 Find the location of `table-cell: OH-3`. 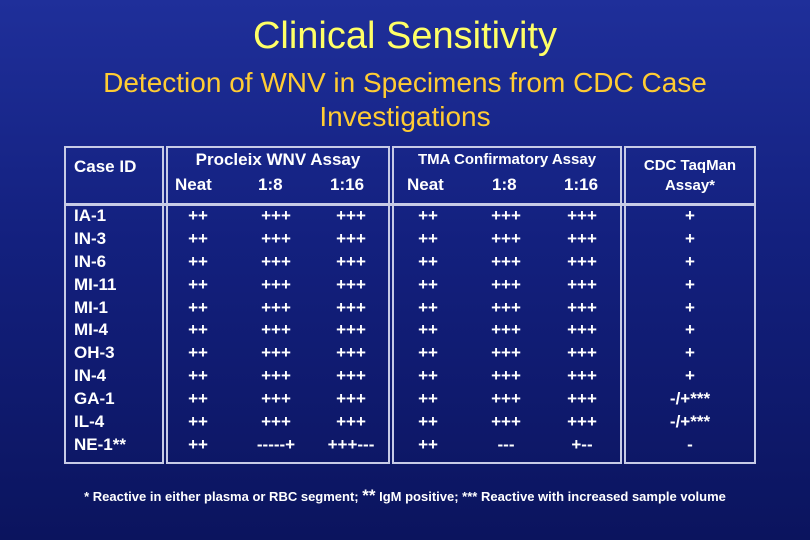

table-cell: OH-3 is located at coordinates (94, 353).